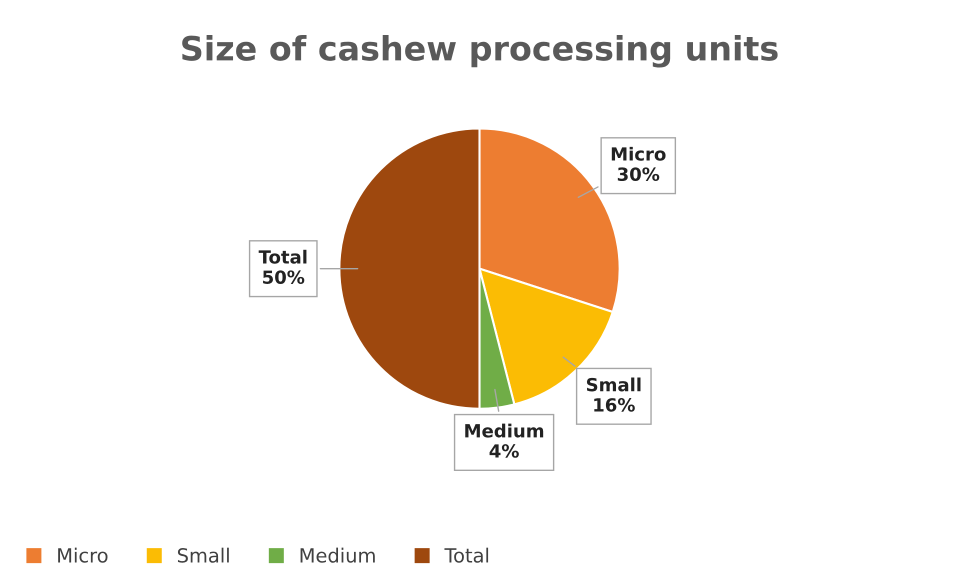  What do you see at coordinates (466, 555) in the screenshot?
I see `legend-label: Total` at bounding box center [466, 555].